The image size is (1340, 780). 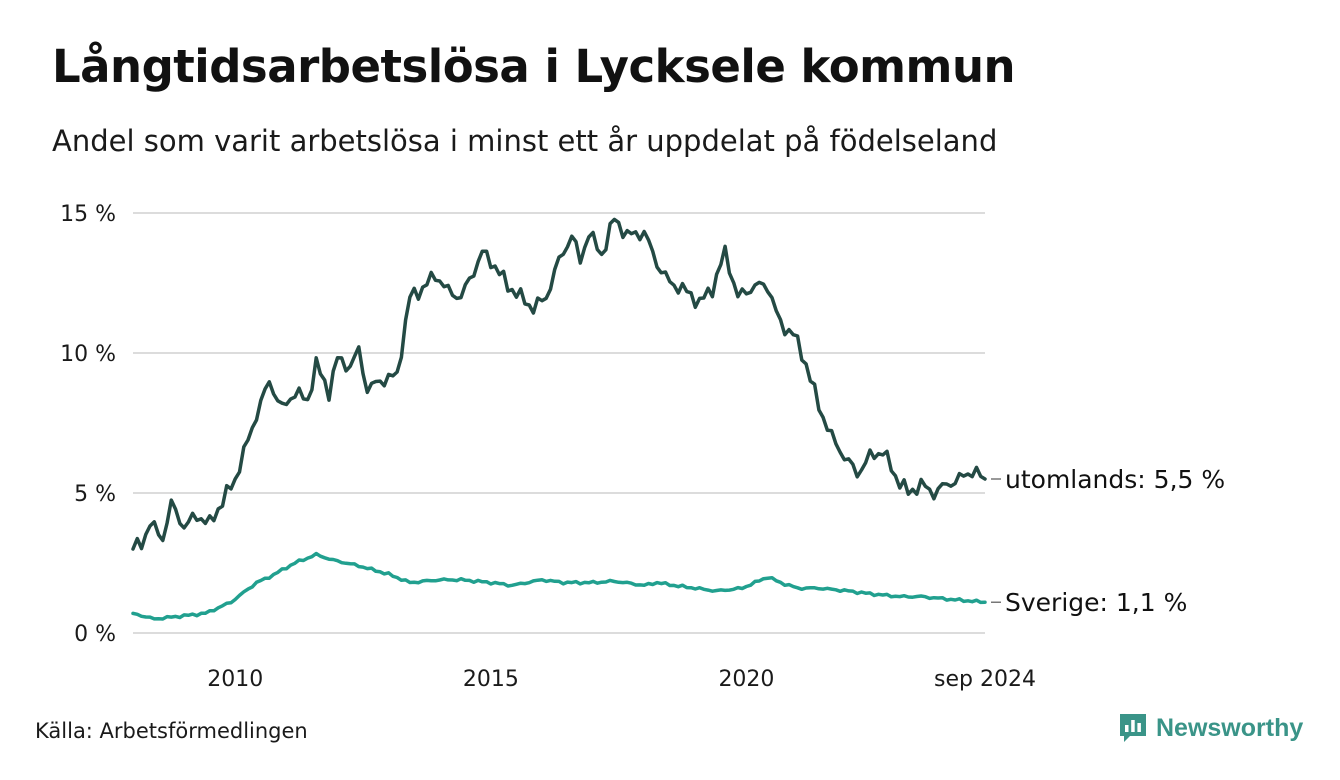 I want to click on x-tick-label: 2010, so click(x=235, y=679).